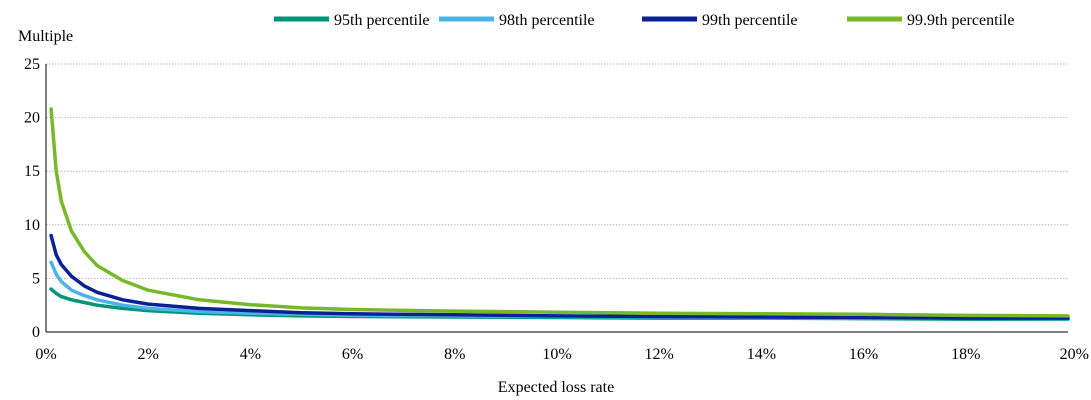 This screenshot has width=1091, height=400. What do you see at coordinates (750, 20) in the screenshot?
I see `legend-label: 99th percentile` at bounding box center [750, 20].